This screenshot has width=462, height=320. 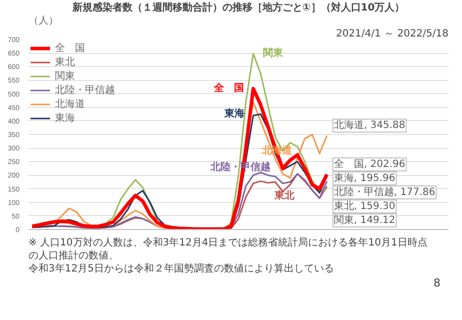 What do you see at coordinates (65, 62) in the screenshot?
I see `legend-label: 東北` at bounding box center [65, 62].